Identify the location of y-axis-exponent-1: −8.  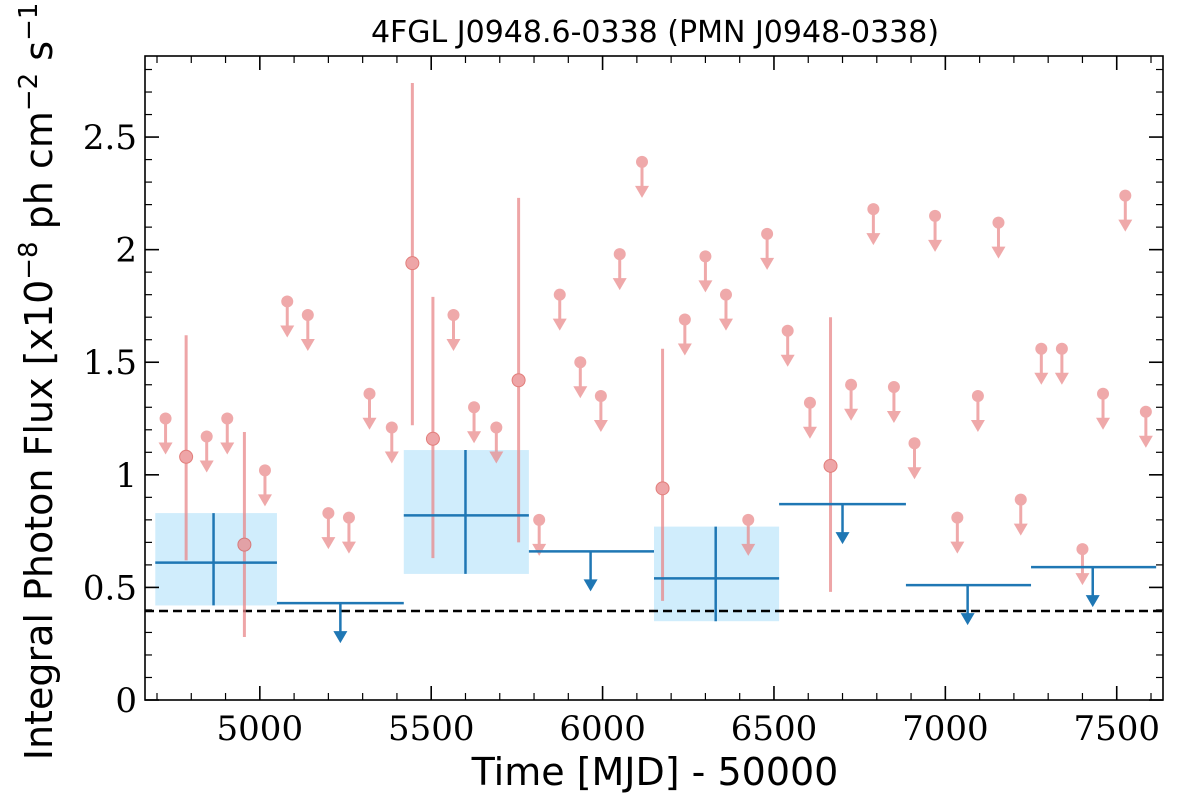
(29, 260).